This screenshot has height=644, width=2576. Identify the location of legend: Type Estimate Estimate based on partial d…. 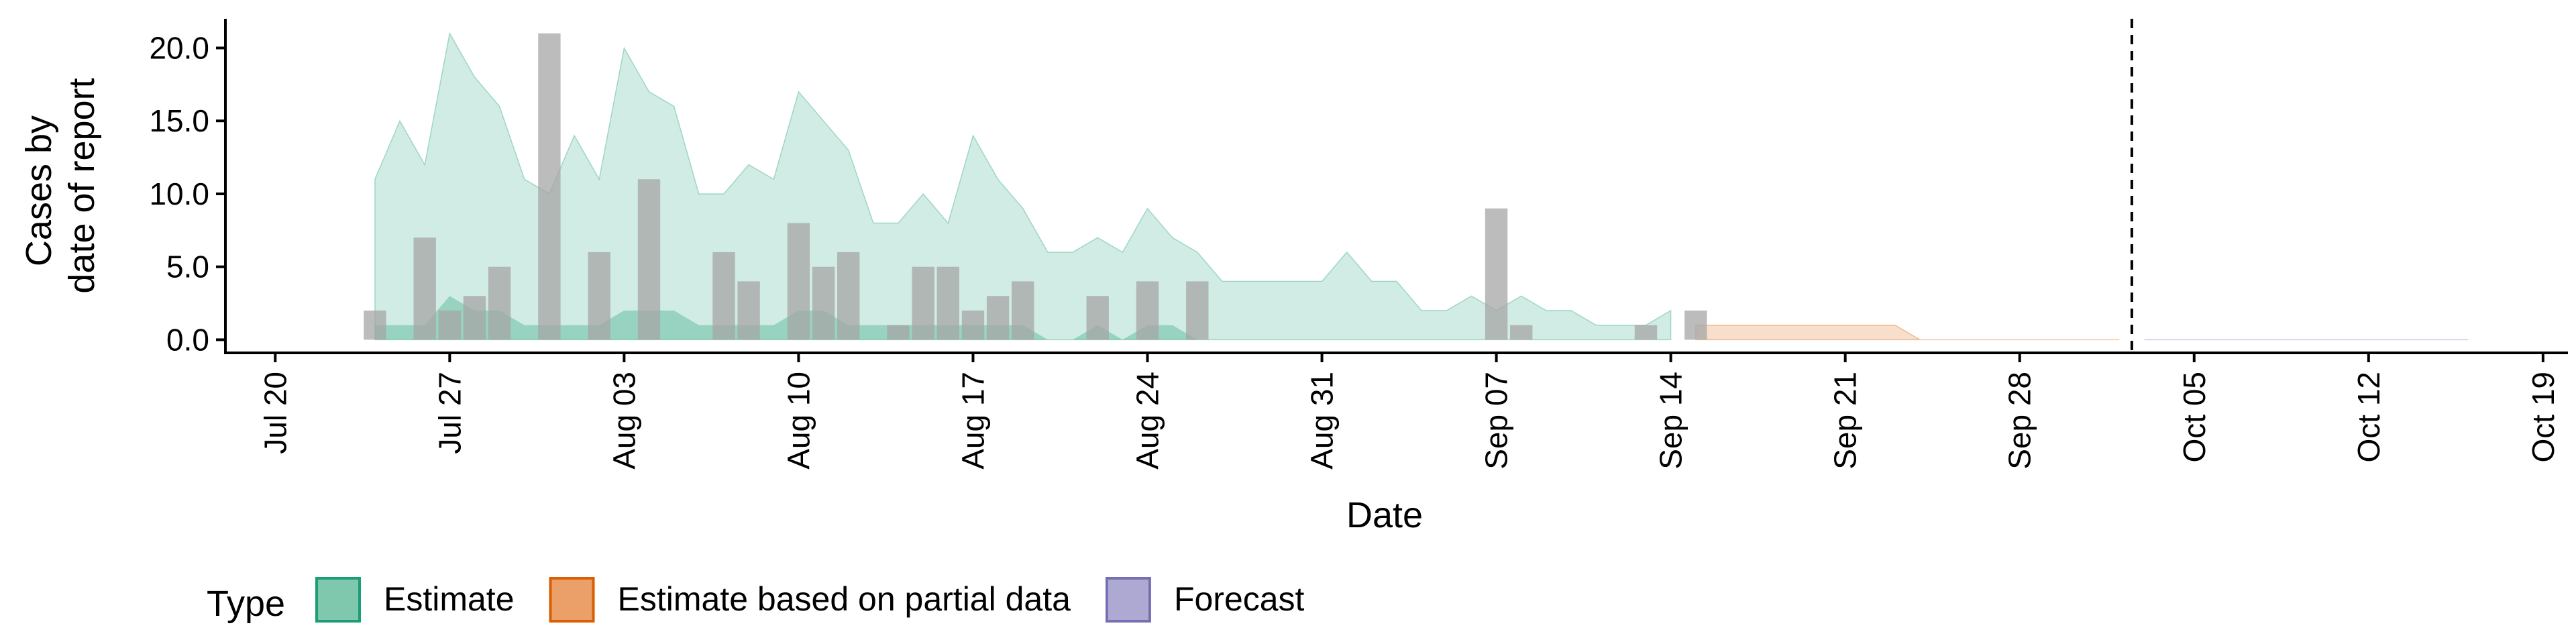
(756, 600).